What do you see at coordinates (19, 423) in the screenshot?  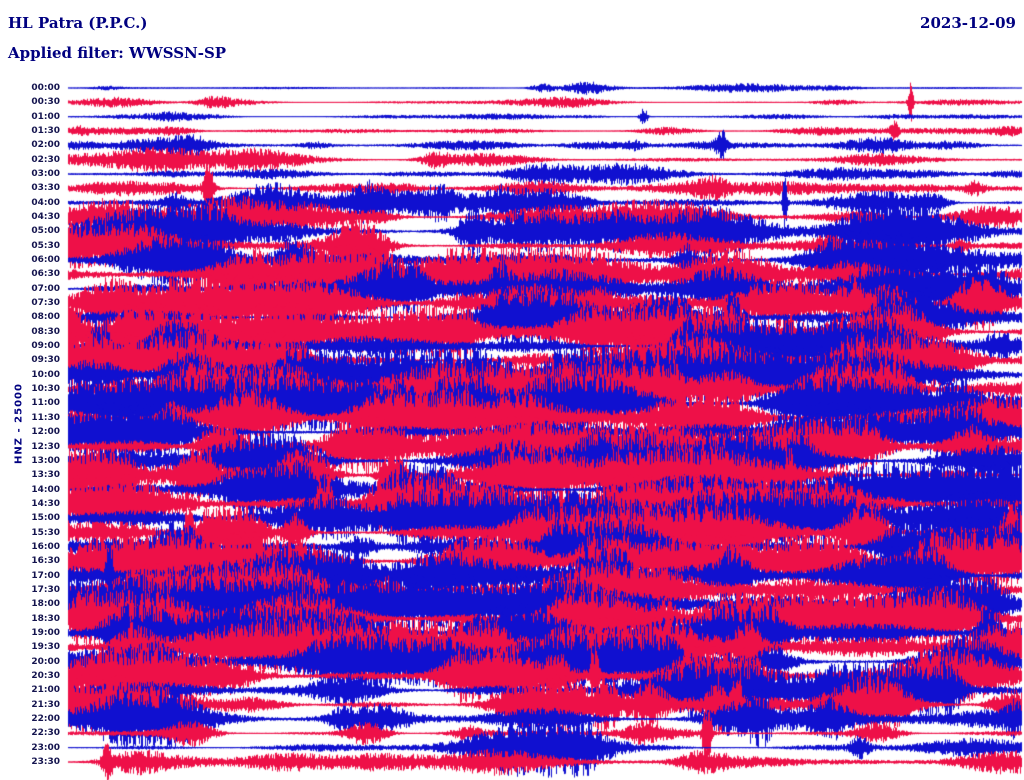 I see `scale-label: HNZ - 25000` at bounding box center [19, 423].